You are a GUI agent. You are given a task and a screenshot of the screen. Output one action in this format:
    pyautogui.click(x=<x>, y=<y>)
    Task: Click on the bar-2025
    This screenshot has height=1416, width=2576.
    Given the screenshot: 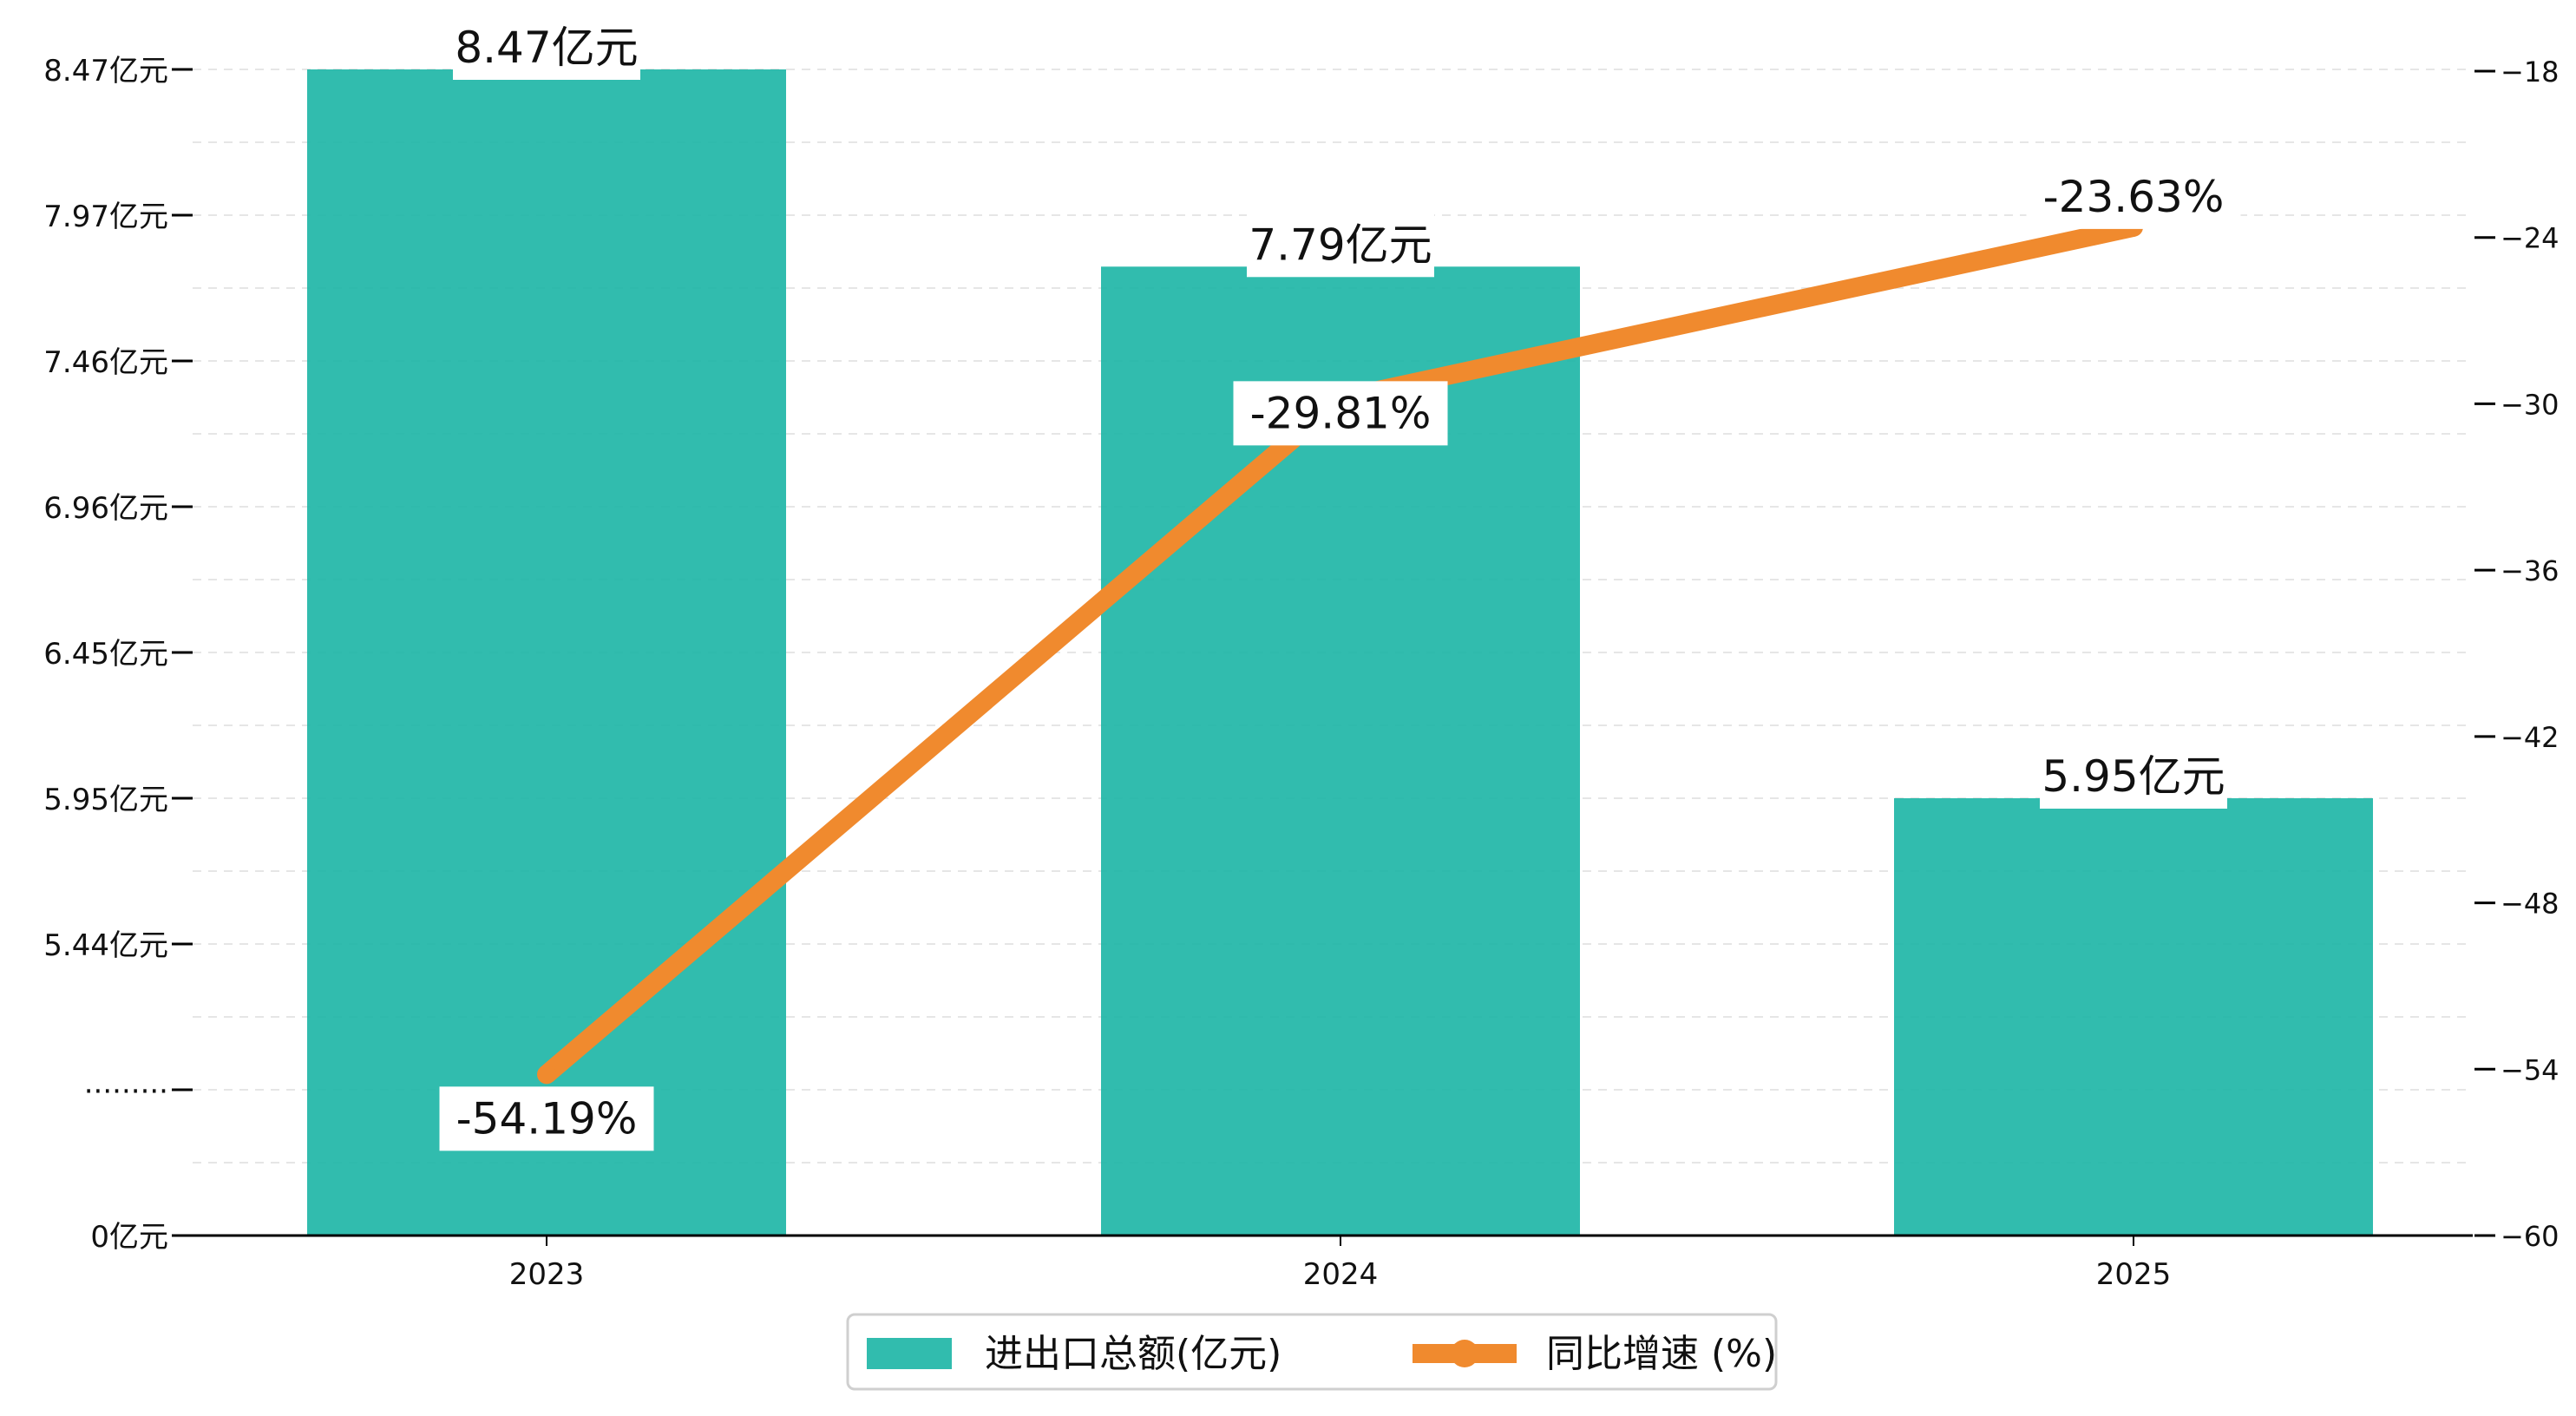 What is the action you would take?
    pyautogui.click(x=2133, y=1017)
    